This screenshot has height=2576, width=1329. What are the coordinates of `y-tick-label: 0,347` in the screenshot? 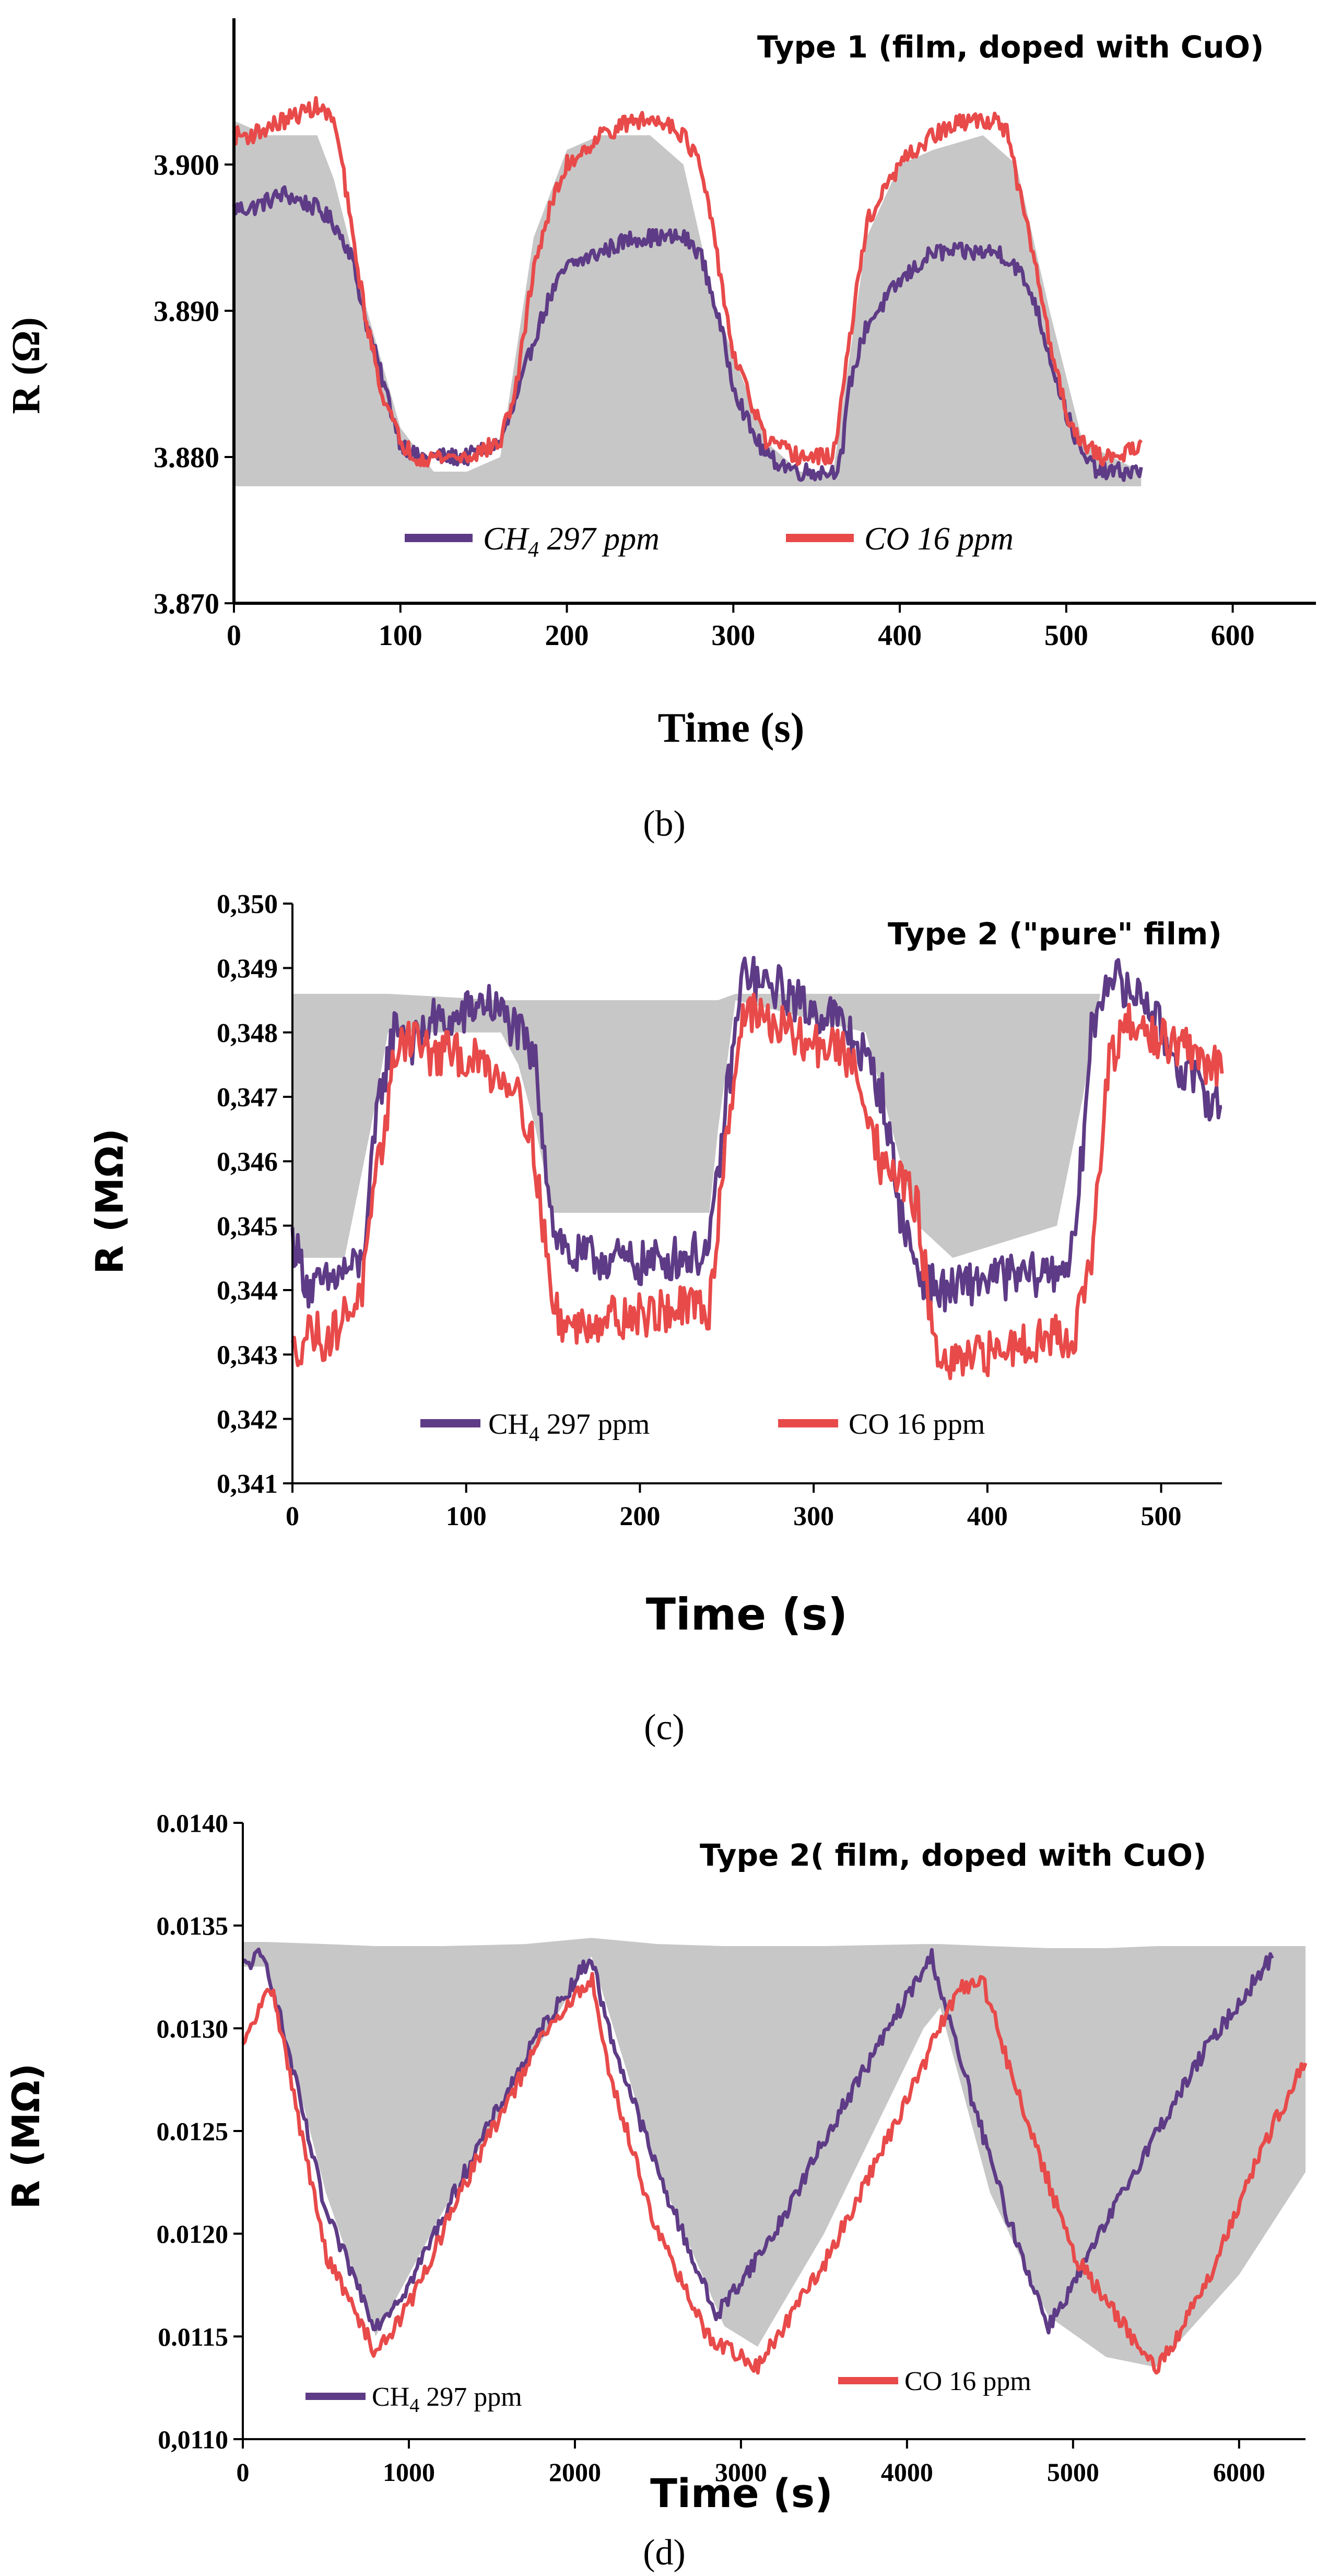 It's located at (247, 1098).